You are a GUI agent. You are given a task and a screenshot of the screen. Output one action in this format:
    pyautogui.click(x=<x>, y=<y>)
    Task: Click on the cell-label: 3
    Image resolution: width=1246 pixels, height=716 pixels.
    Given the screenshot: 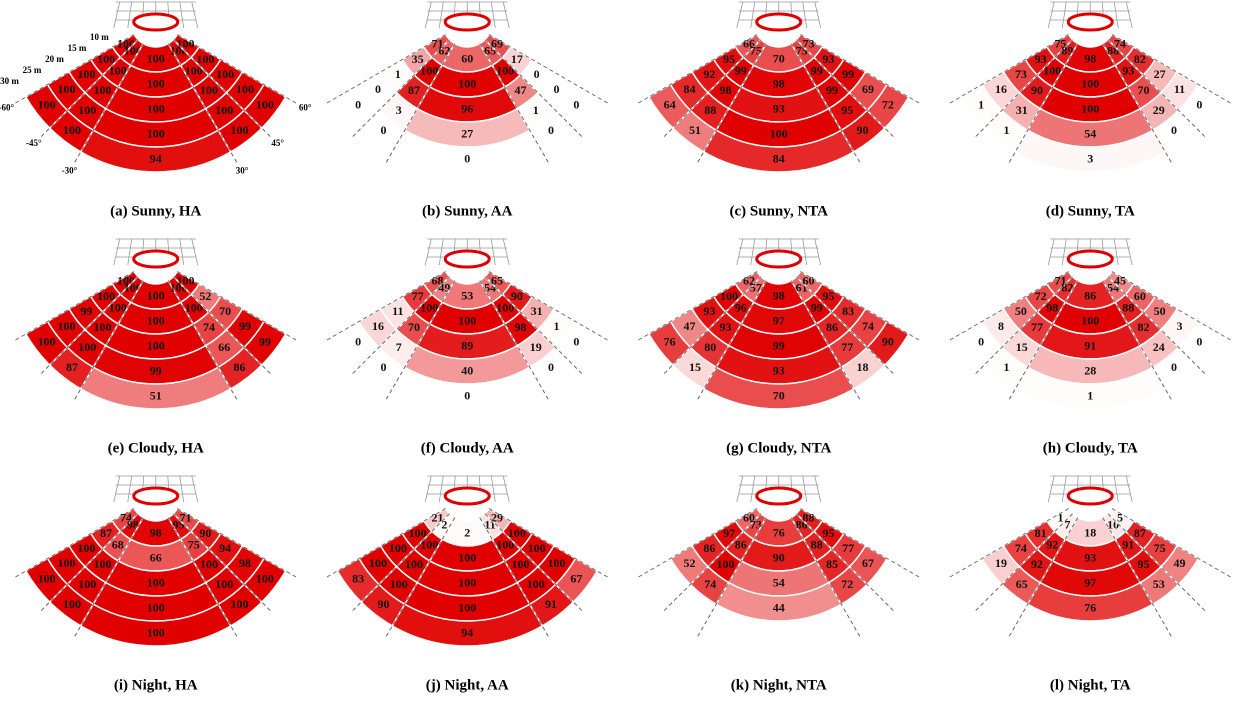 What is the action you would take?
    pyautogui.click(x=399, y=110)
    